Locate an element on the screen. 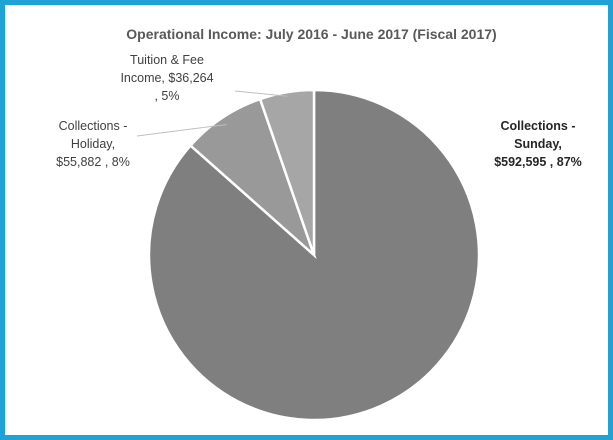 The width and height of the screenshot is (613, 440). data-label-collections-holiday-line-2: Holiday, is located at coordinates (93, 144).